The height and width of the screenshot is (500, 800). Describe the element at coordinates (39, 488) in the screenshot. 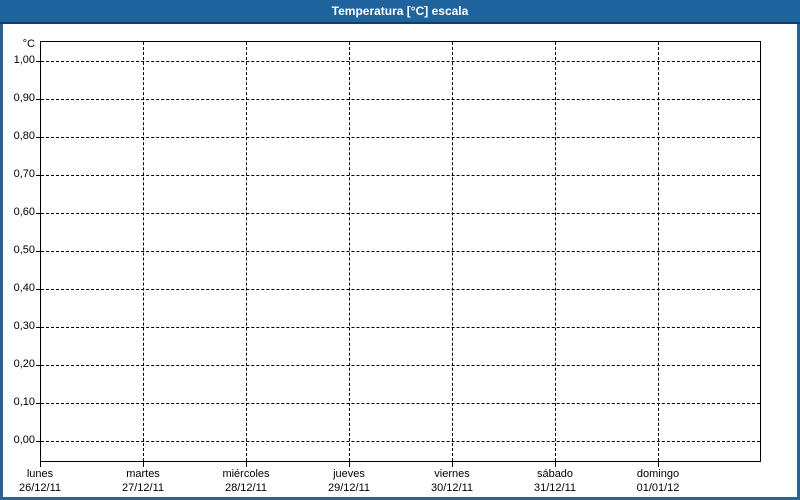

I see `x-axis-date-label: 26/12/11` at that location.